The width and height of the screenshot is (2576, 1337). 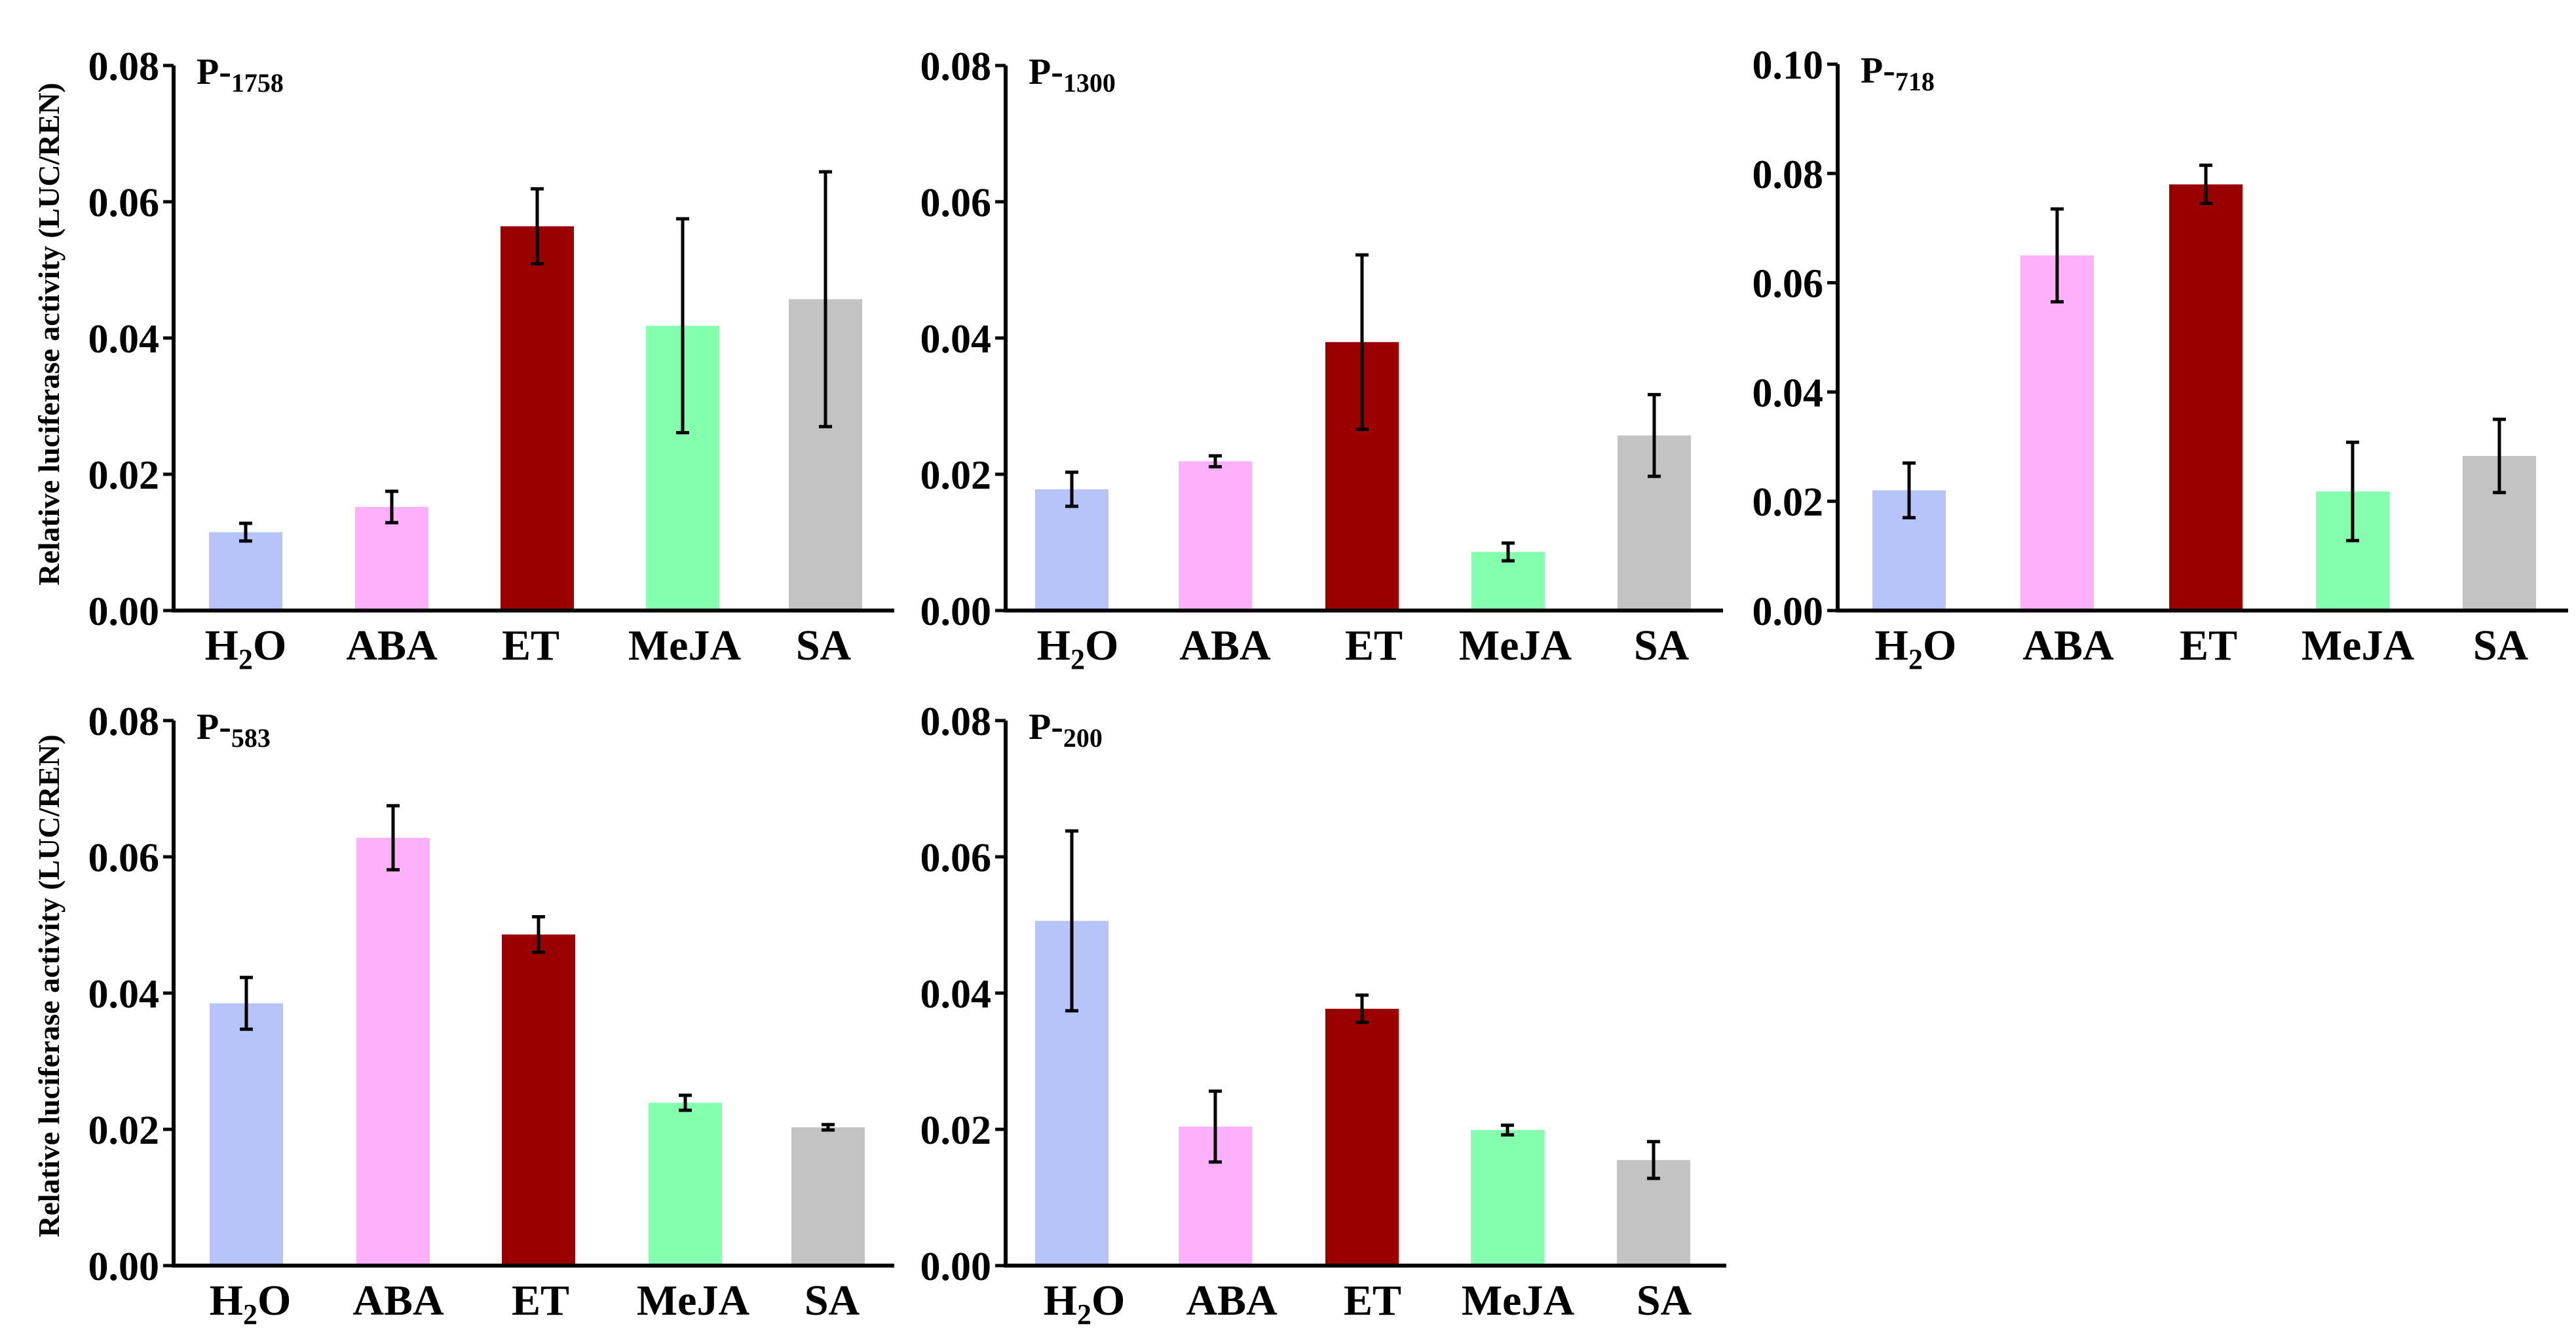 I want to click on chart-panel-0: 0.00 0.02 0.04 0.06 0.08 H2O ABA ET MeJA SA P-1758, so click(x=491, y=360).